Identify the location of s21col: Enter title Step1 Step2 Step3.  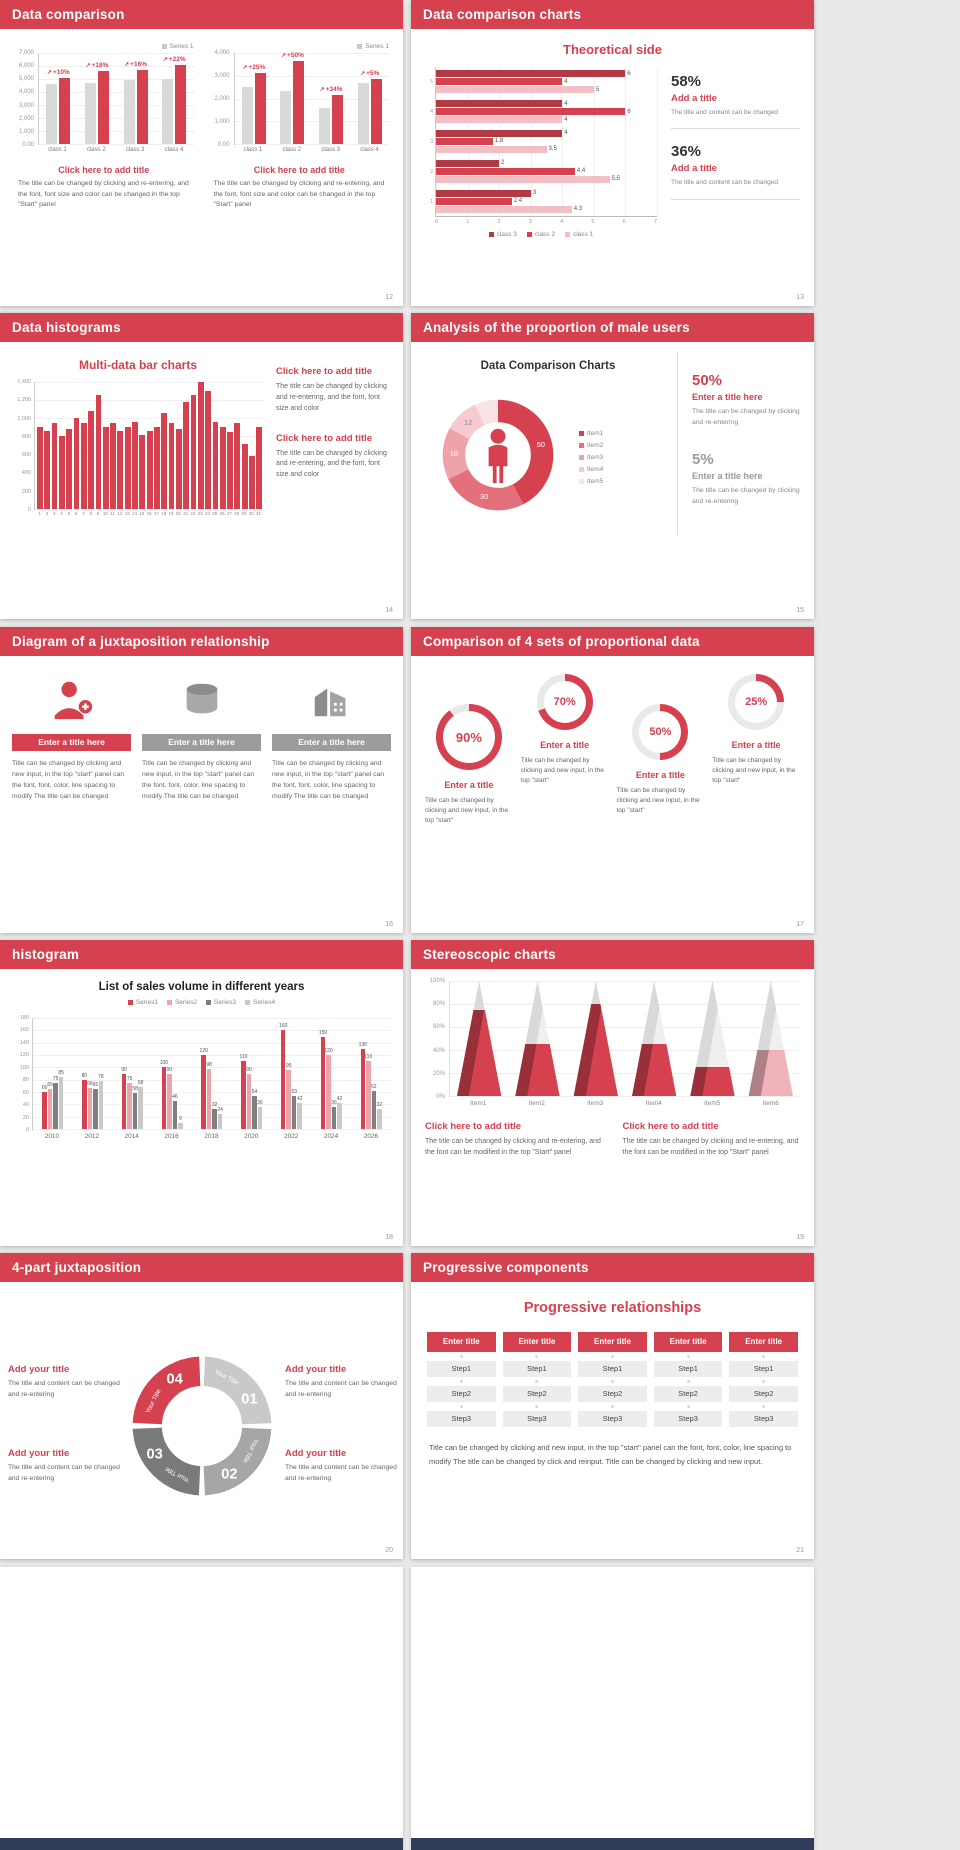
(612, 1379).